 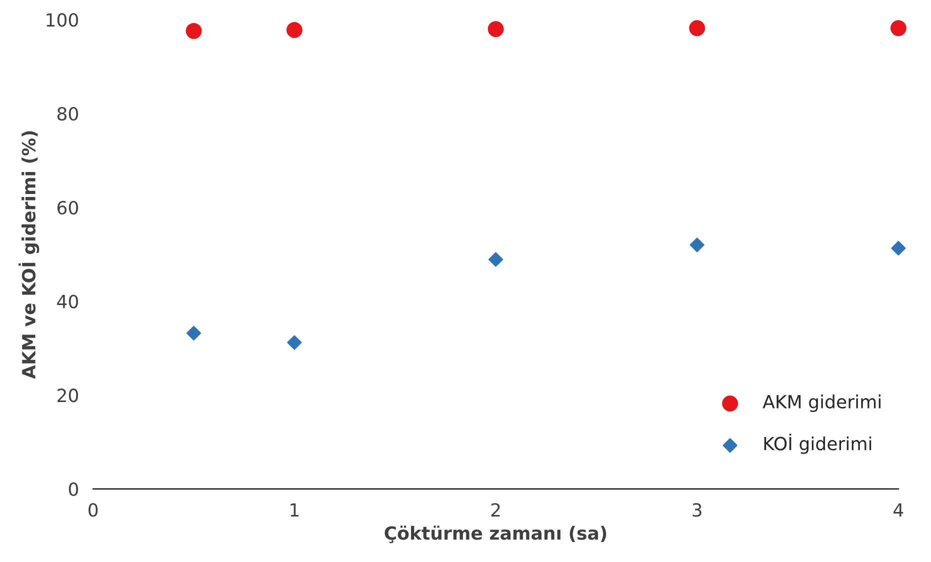 What do you see at coordinates (67, 207) in the screenshot?
I see `y-tick-label: 60` at bounding box center [67, 207].